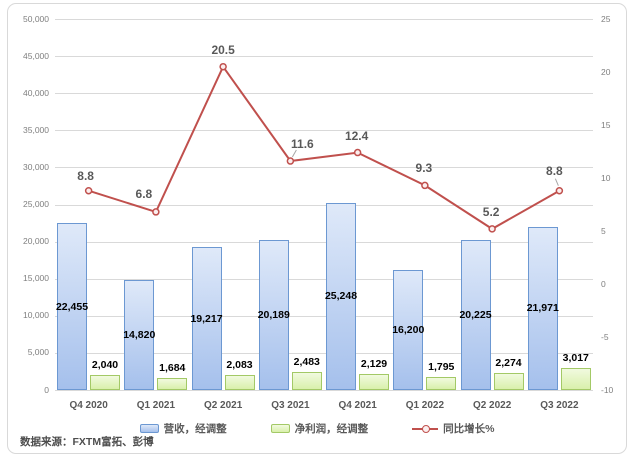 The width and height of the screenshot is (635, 463). What do you see at coordinates (603, 230) in the screenshot?
I see `y-axis-right-tick: 5` at bounding box center [603, 230].